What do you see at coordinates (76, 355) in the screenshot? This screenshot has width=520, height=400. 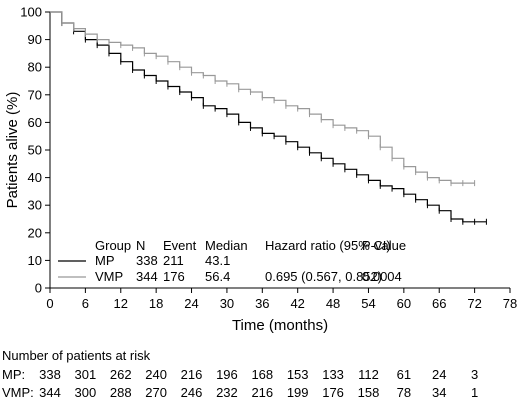 I see `at-risk-title: Number of patients at risk` at bounding box center [76, 355].